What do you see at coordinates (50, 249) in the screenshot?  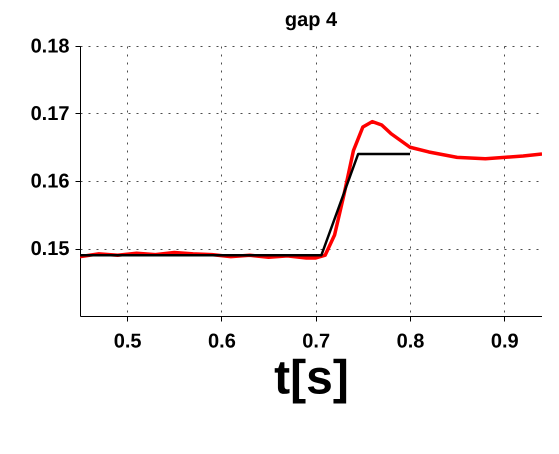 I see `y-tick-label: 0.15` at bounding box center [50, 249].